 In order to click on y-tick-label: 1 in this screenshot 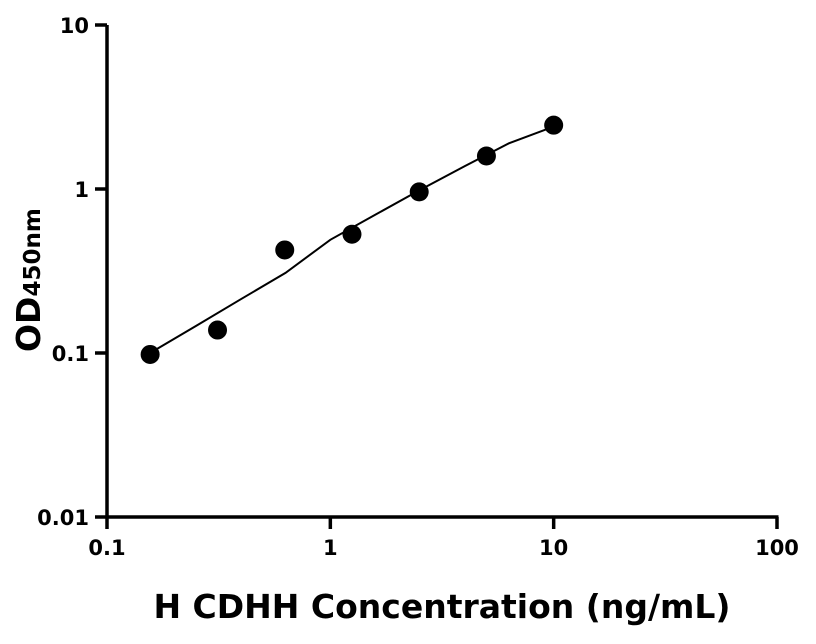, I will do `click(81, 190)`.